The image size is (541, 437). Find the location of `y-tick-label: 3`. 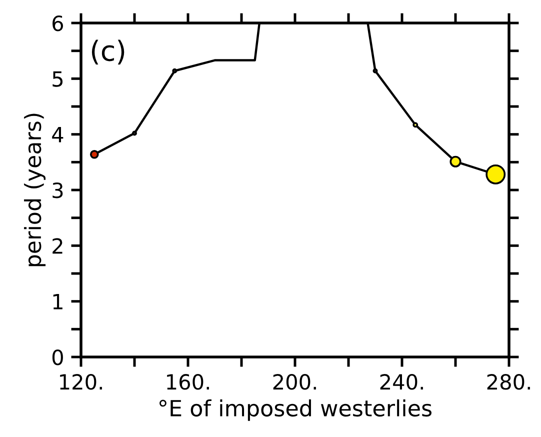

y-tick-label: 3 is located at coordinates (57, 190).